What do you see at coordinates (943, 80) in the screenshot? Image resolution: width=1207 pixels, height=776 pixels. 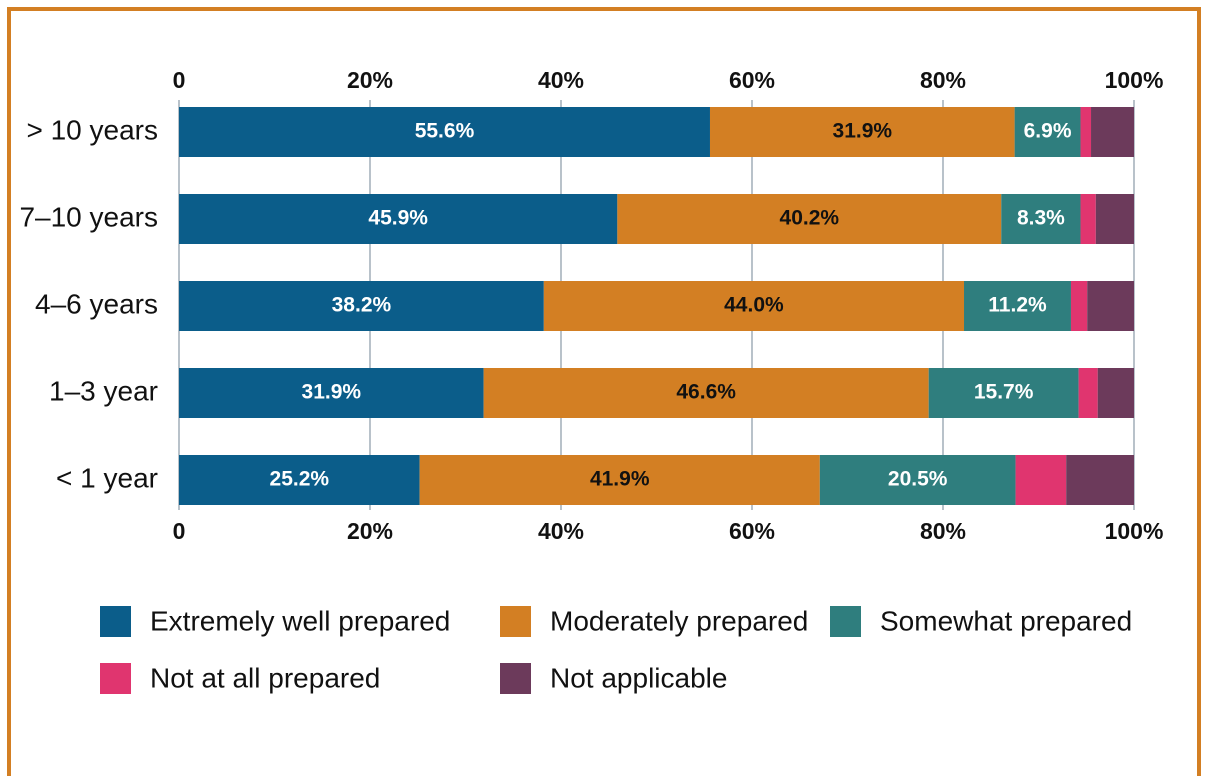 I see `x-tick-label-top: 80%` at bounding box center [943, 80].